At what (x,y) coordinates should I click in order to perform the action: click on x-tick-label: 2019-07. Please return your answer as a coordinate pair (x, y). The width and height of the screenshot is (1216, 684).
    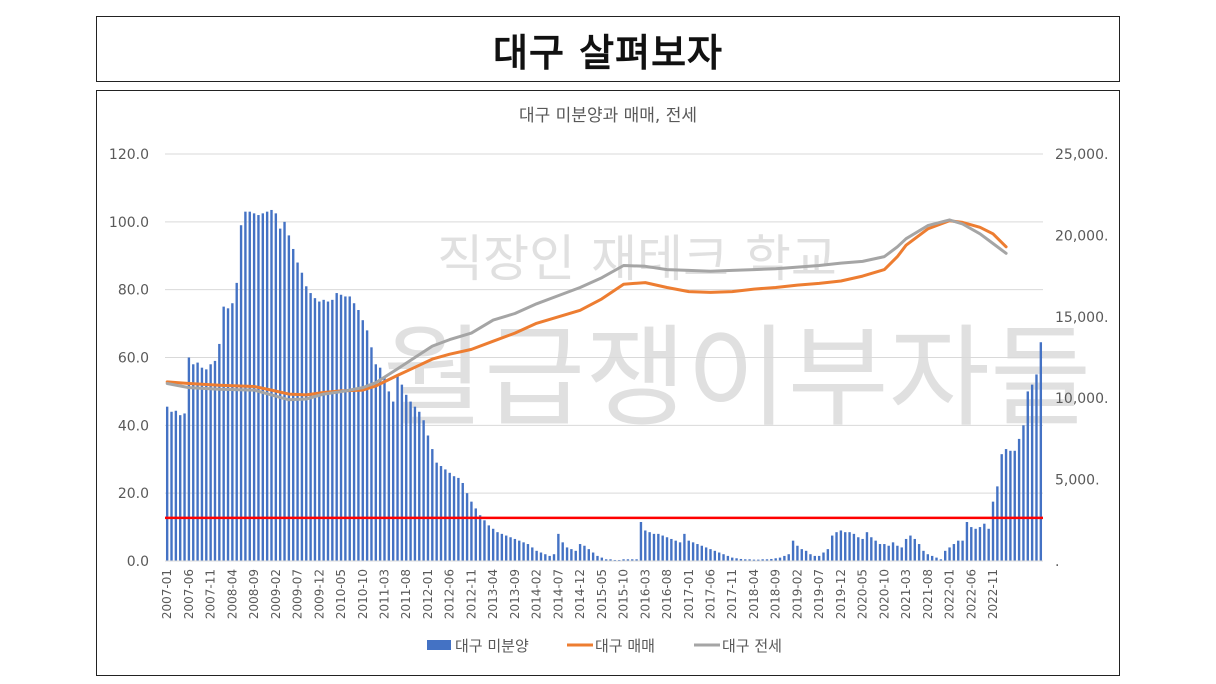
    Looking at the image, I should click on (819, 594).